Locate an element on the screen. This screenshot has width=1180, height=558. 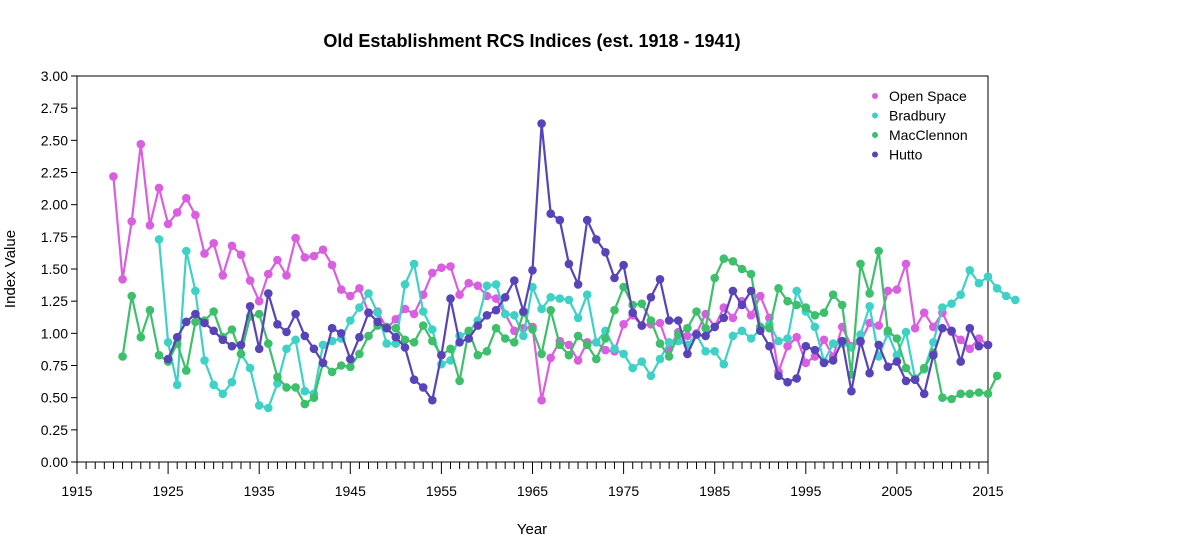
y-tick-label: 2.75 is located at coordinates (54, 108).